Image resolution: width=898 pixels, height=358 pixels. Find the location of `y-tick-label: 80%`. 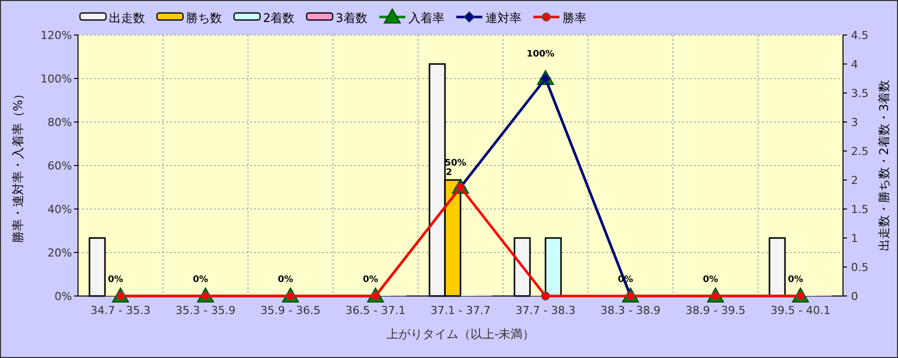

y-tick-label: 80% is located at coordinates (60, 122).